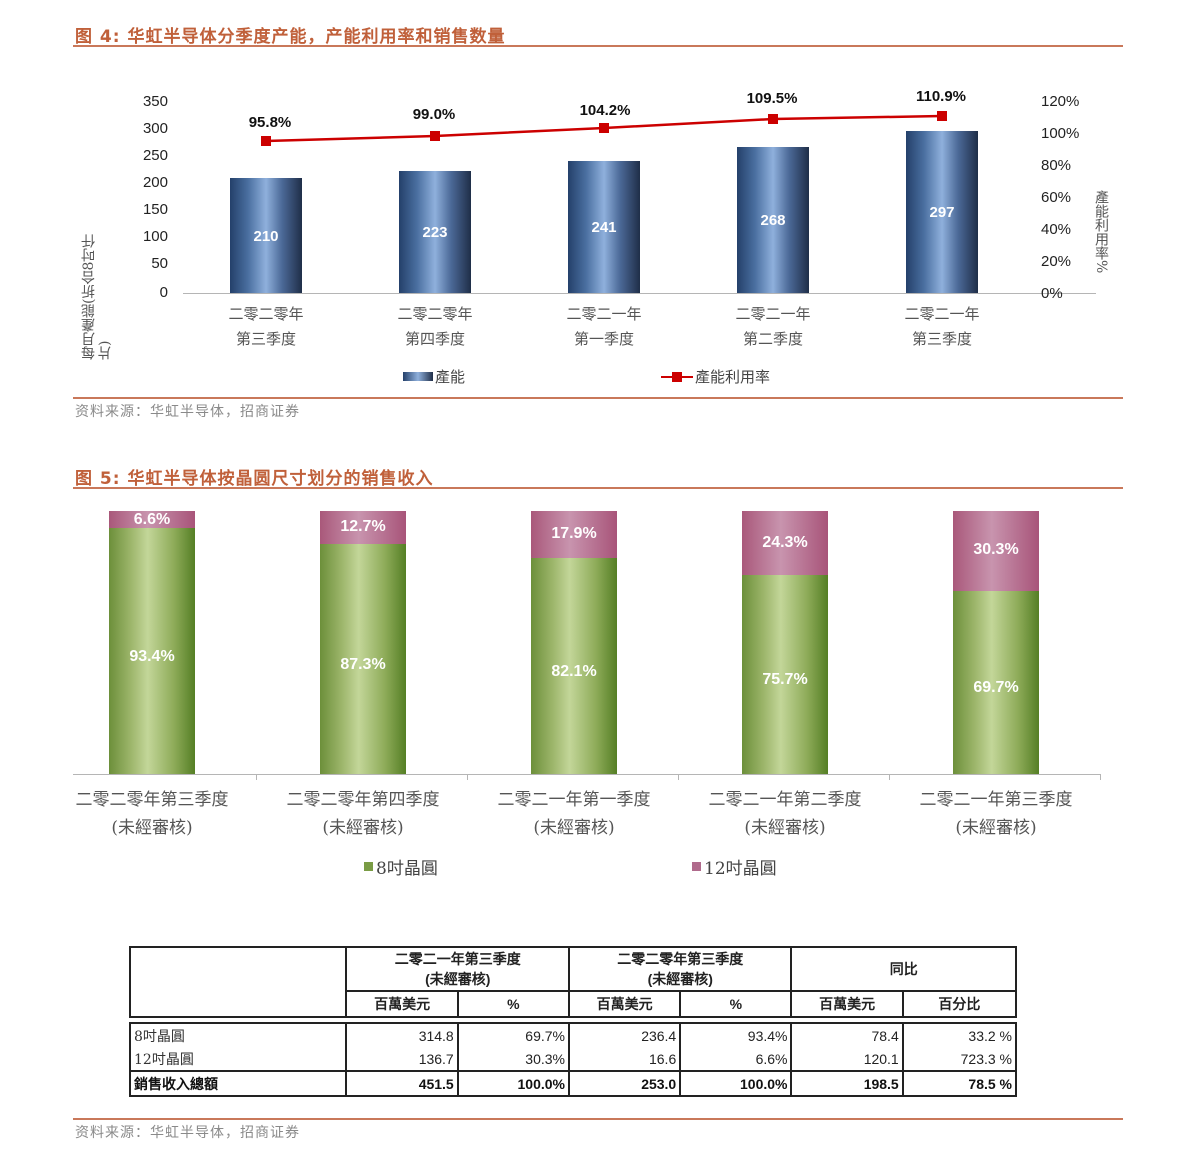 The height and width of the screenshot is (1161, 1191). Describe the element at coordinates (155, 182) in the screenshot. I see `y-left-tick: 200` at that location.